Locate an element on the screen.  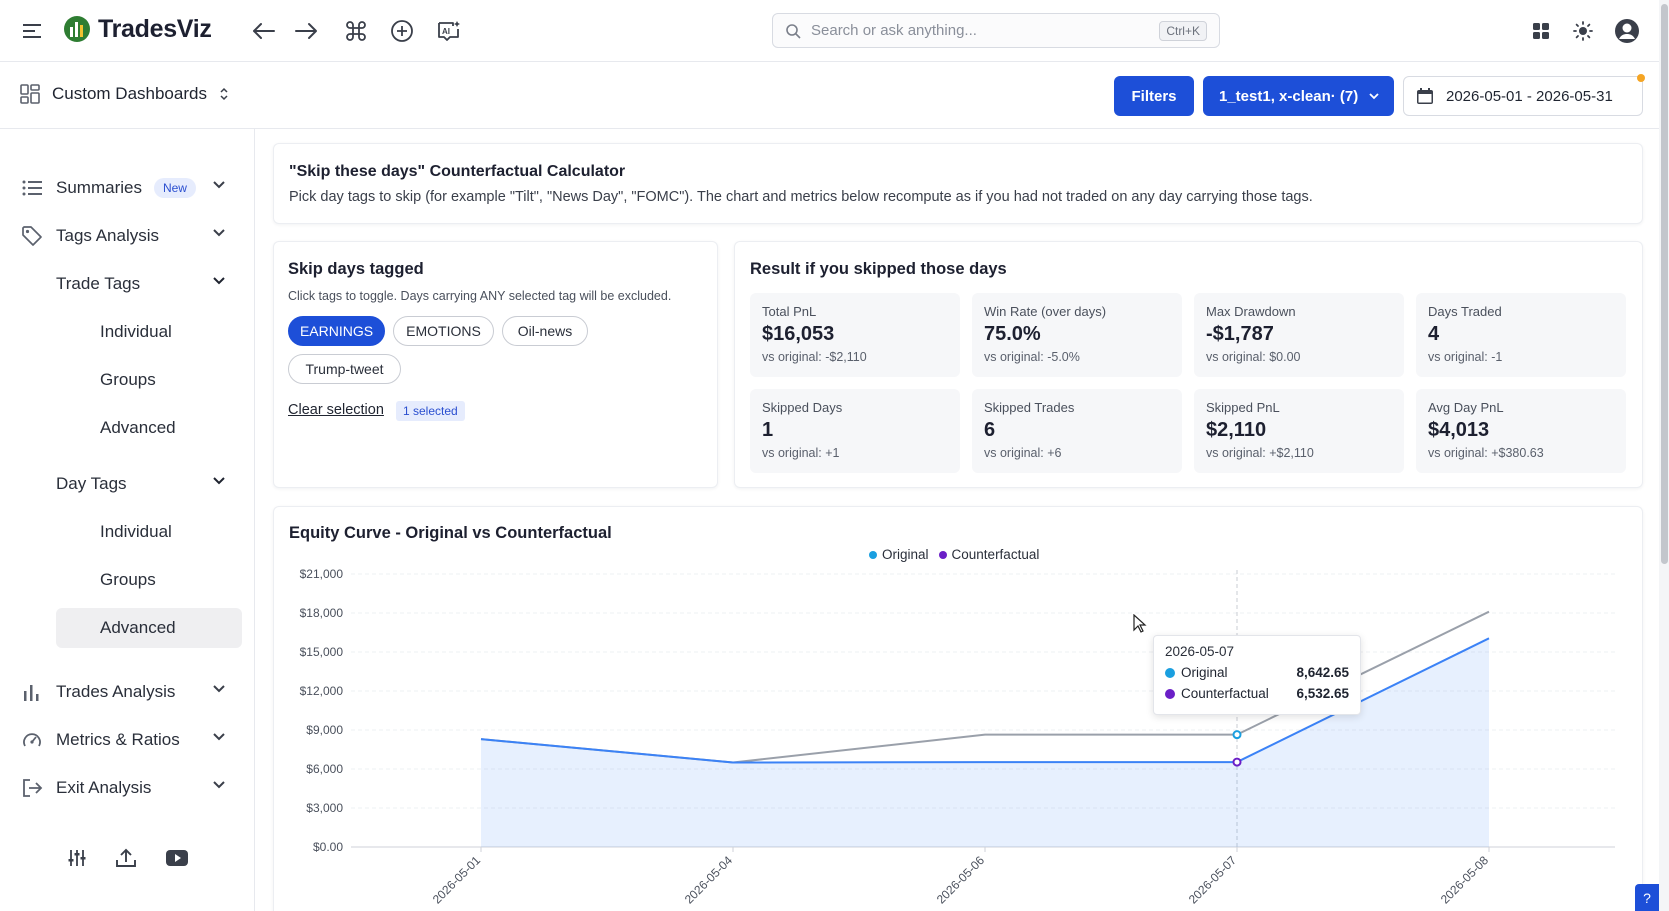
legend-item-original: Original is located at coordinates (899, 554).